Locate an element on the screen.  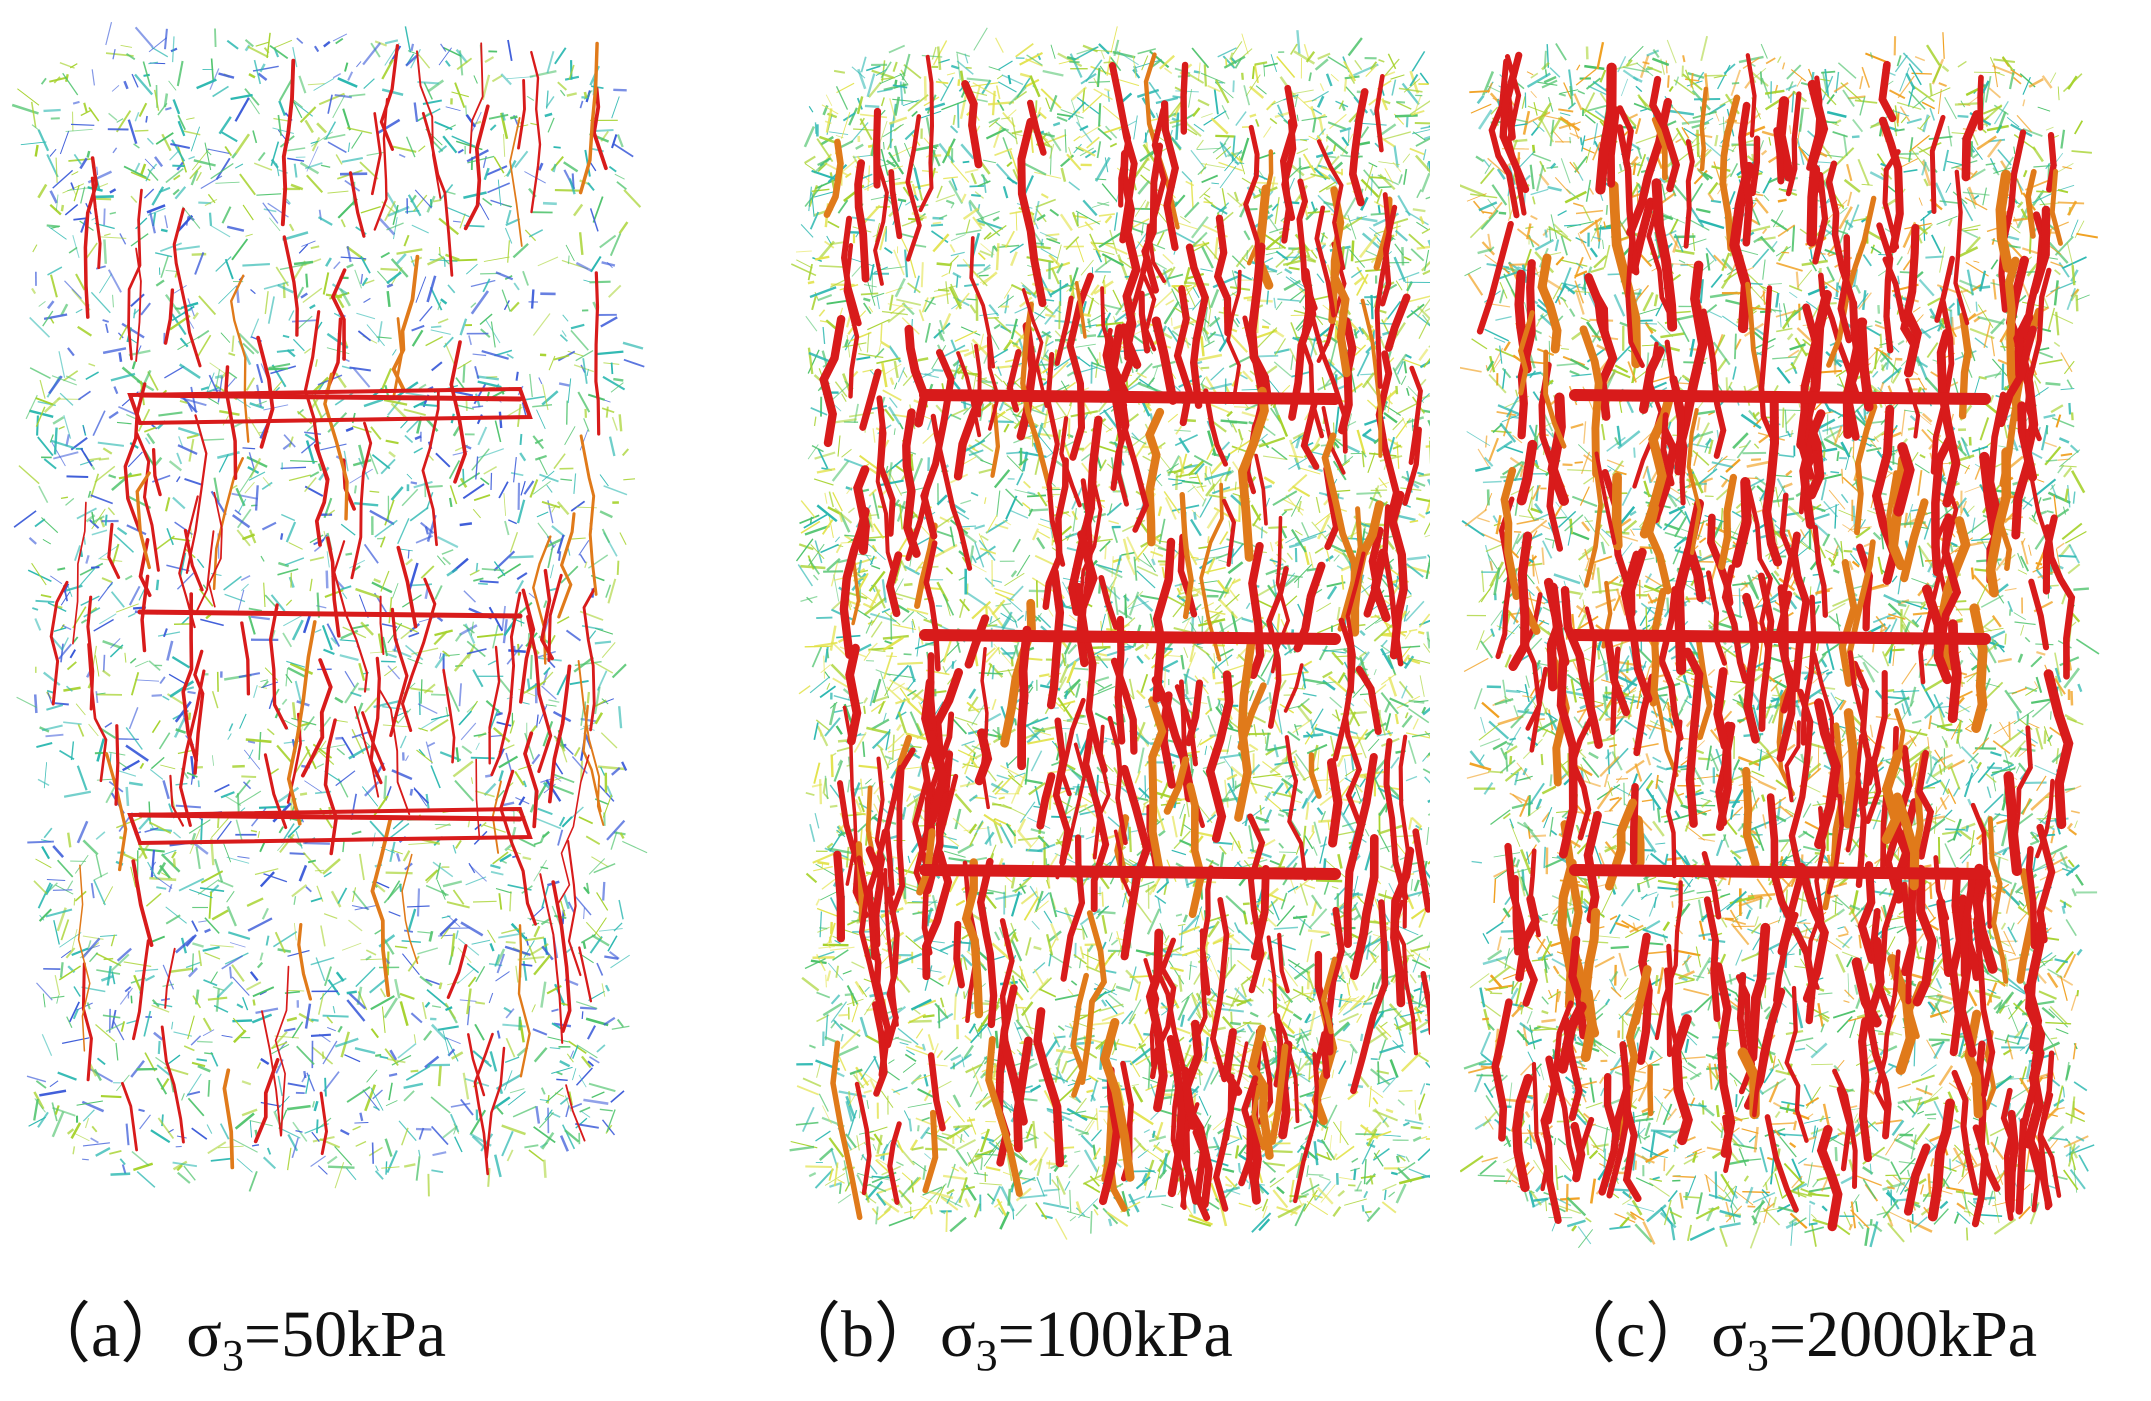
panel-c-sigma: σ is located at coordinates (1729, 1334).